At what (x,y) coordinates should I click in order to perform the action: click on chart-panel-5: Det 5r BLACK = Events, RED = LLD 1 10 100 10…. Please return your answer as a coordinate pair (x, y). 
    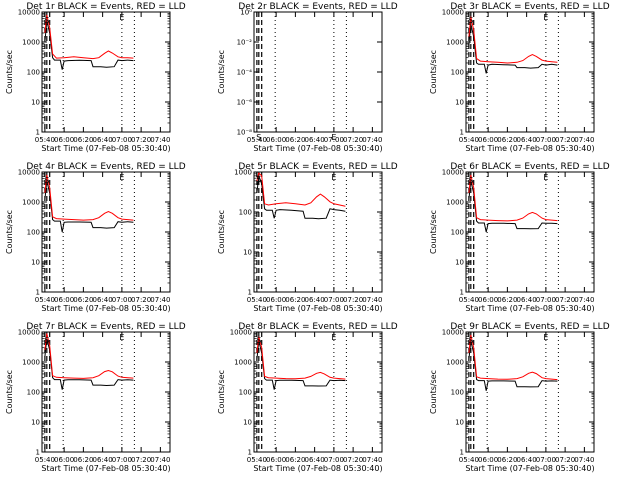
    Looking at the image, I should click on (307, 237).